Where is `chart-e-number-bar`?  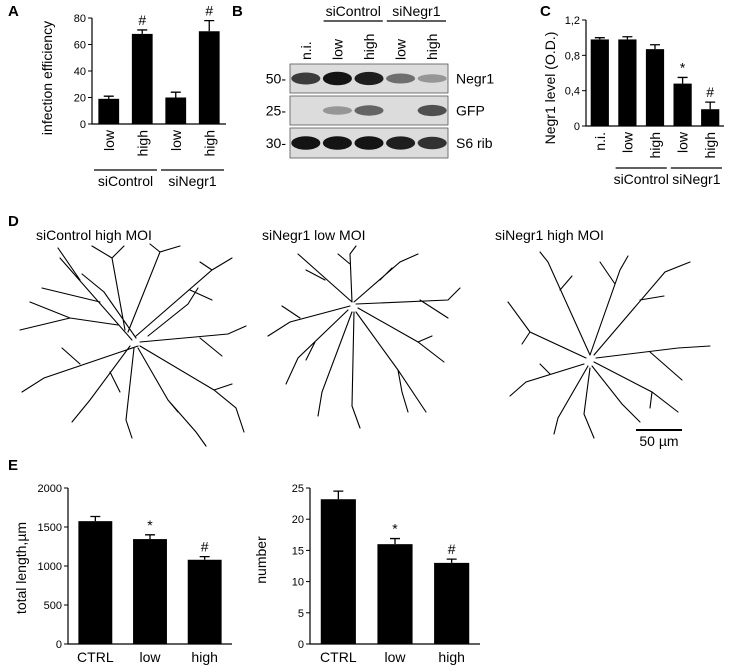
chart-e-number-bar is located at coordinates (338, 571).